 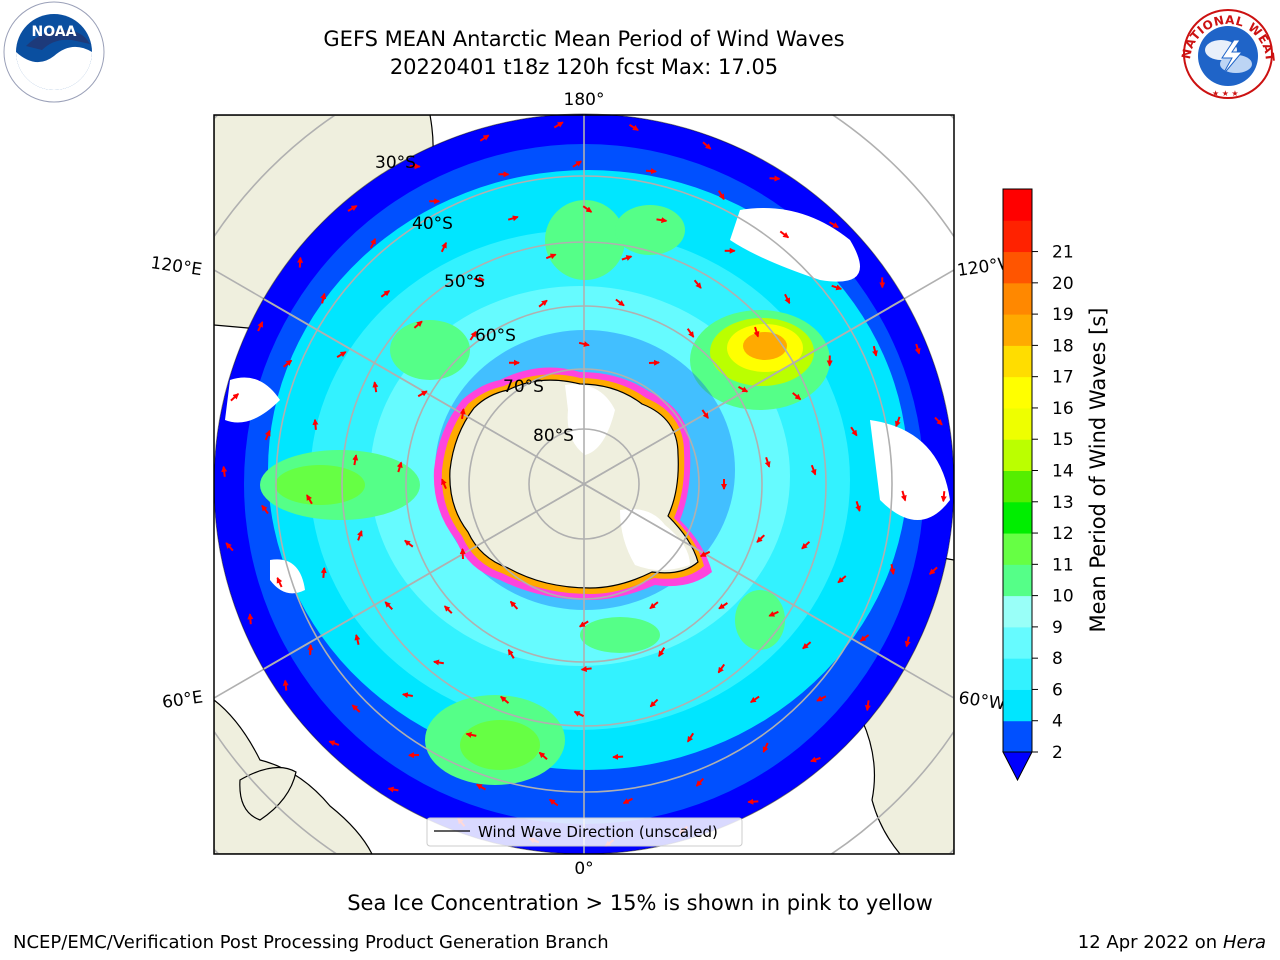 What do you see at coordinates (553, 436) in the screenshot?
I see `lat-label-80s: 80°S` at bounding box center [553, 436].